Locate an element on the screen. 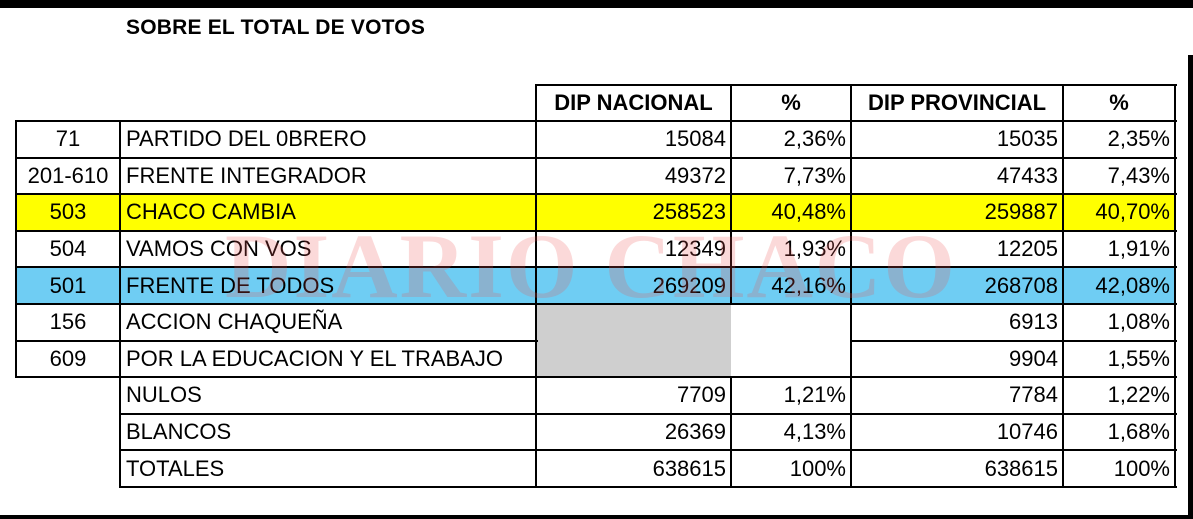 The width and height of the screenshot is (1193, 519). nacional-pct-cell: 4,13% is located at coordinates (814, 432).